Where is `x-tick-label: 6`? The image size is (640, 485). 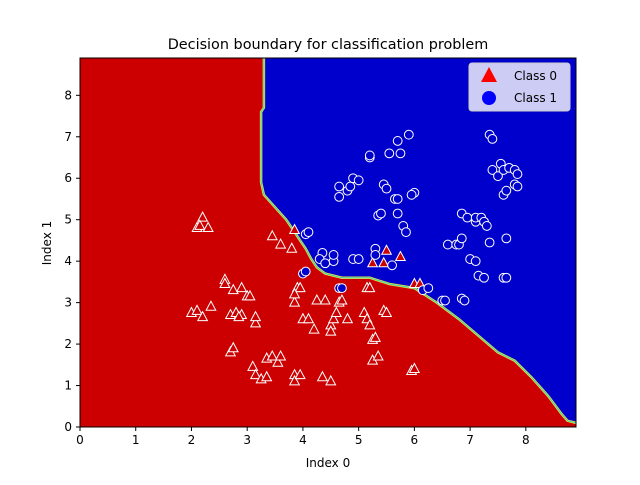
x-tick-label: 6 is located at coordinates (415, 440).